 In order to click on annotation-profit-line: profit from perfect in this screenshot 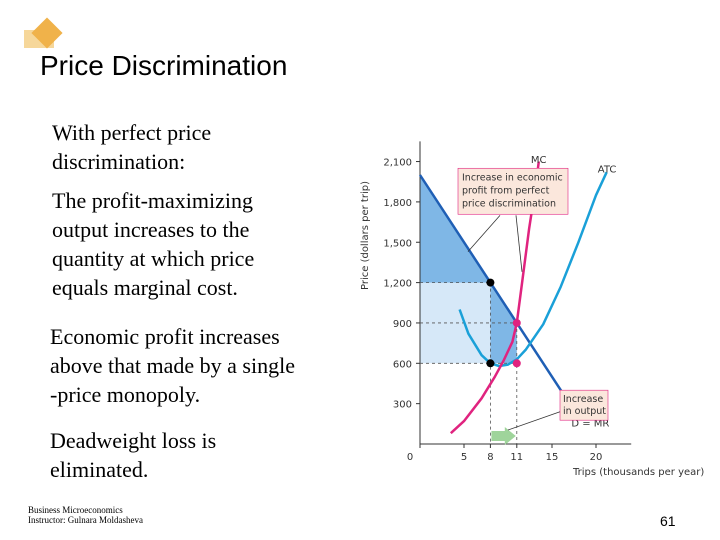, I will do `click(506, 190)`.